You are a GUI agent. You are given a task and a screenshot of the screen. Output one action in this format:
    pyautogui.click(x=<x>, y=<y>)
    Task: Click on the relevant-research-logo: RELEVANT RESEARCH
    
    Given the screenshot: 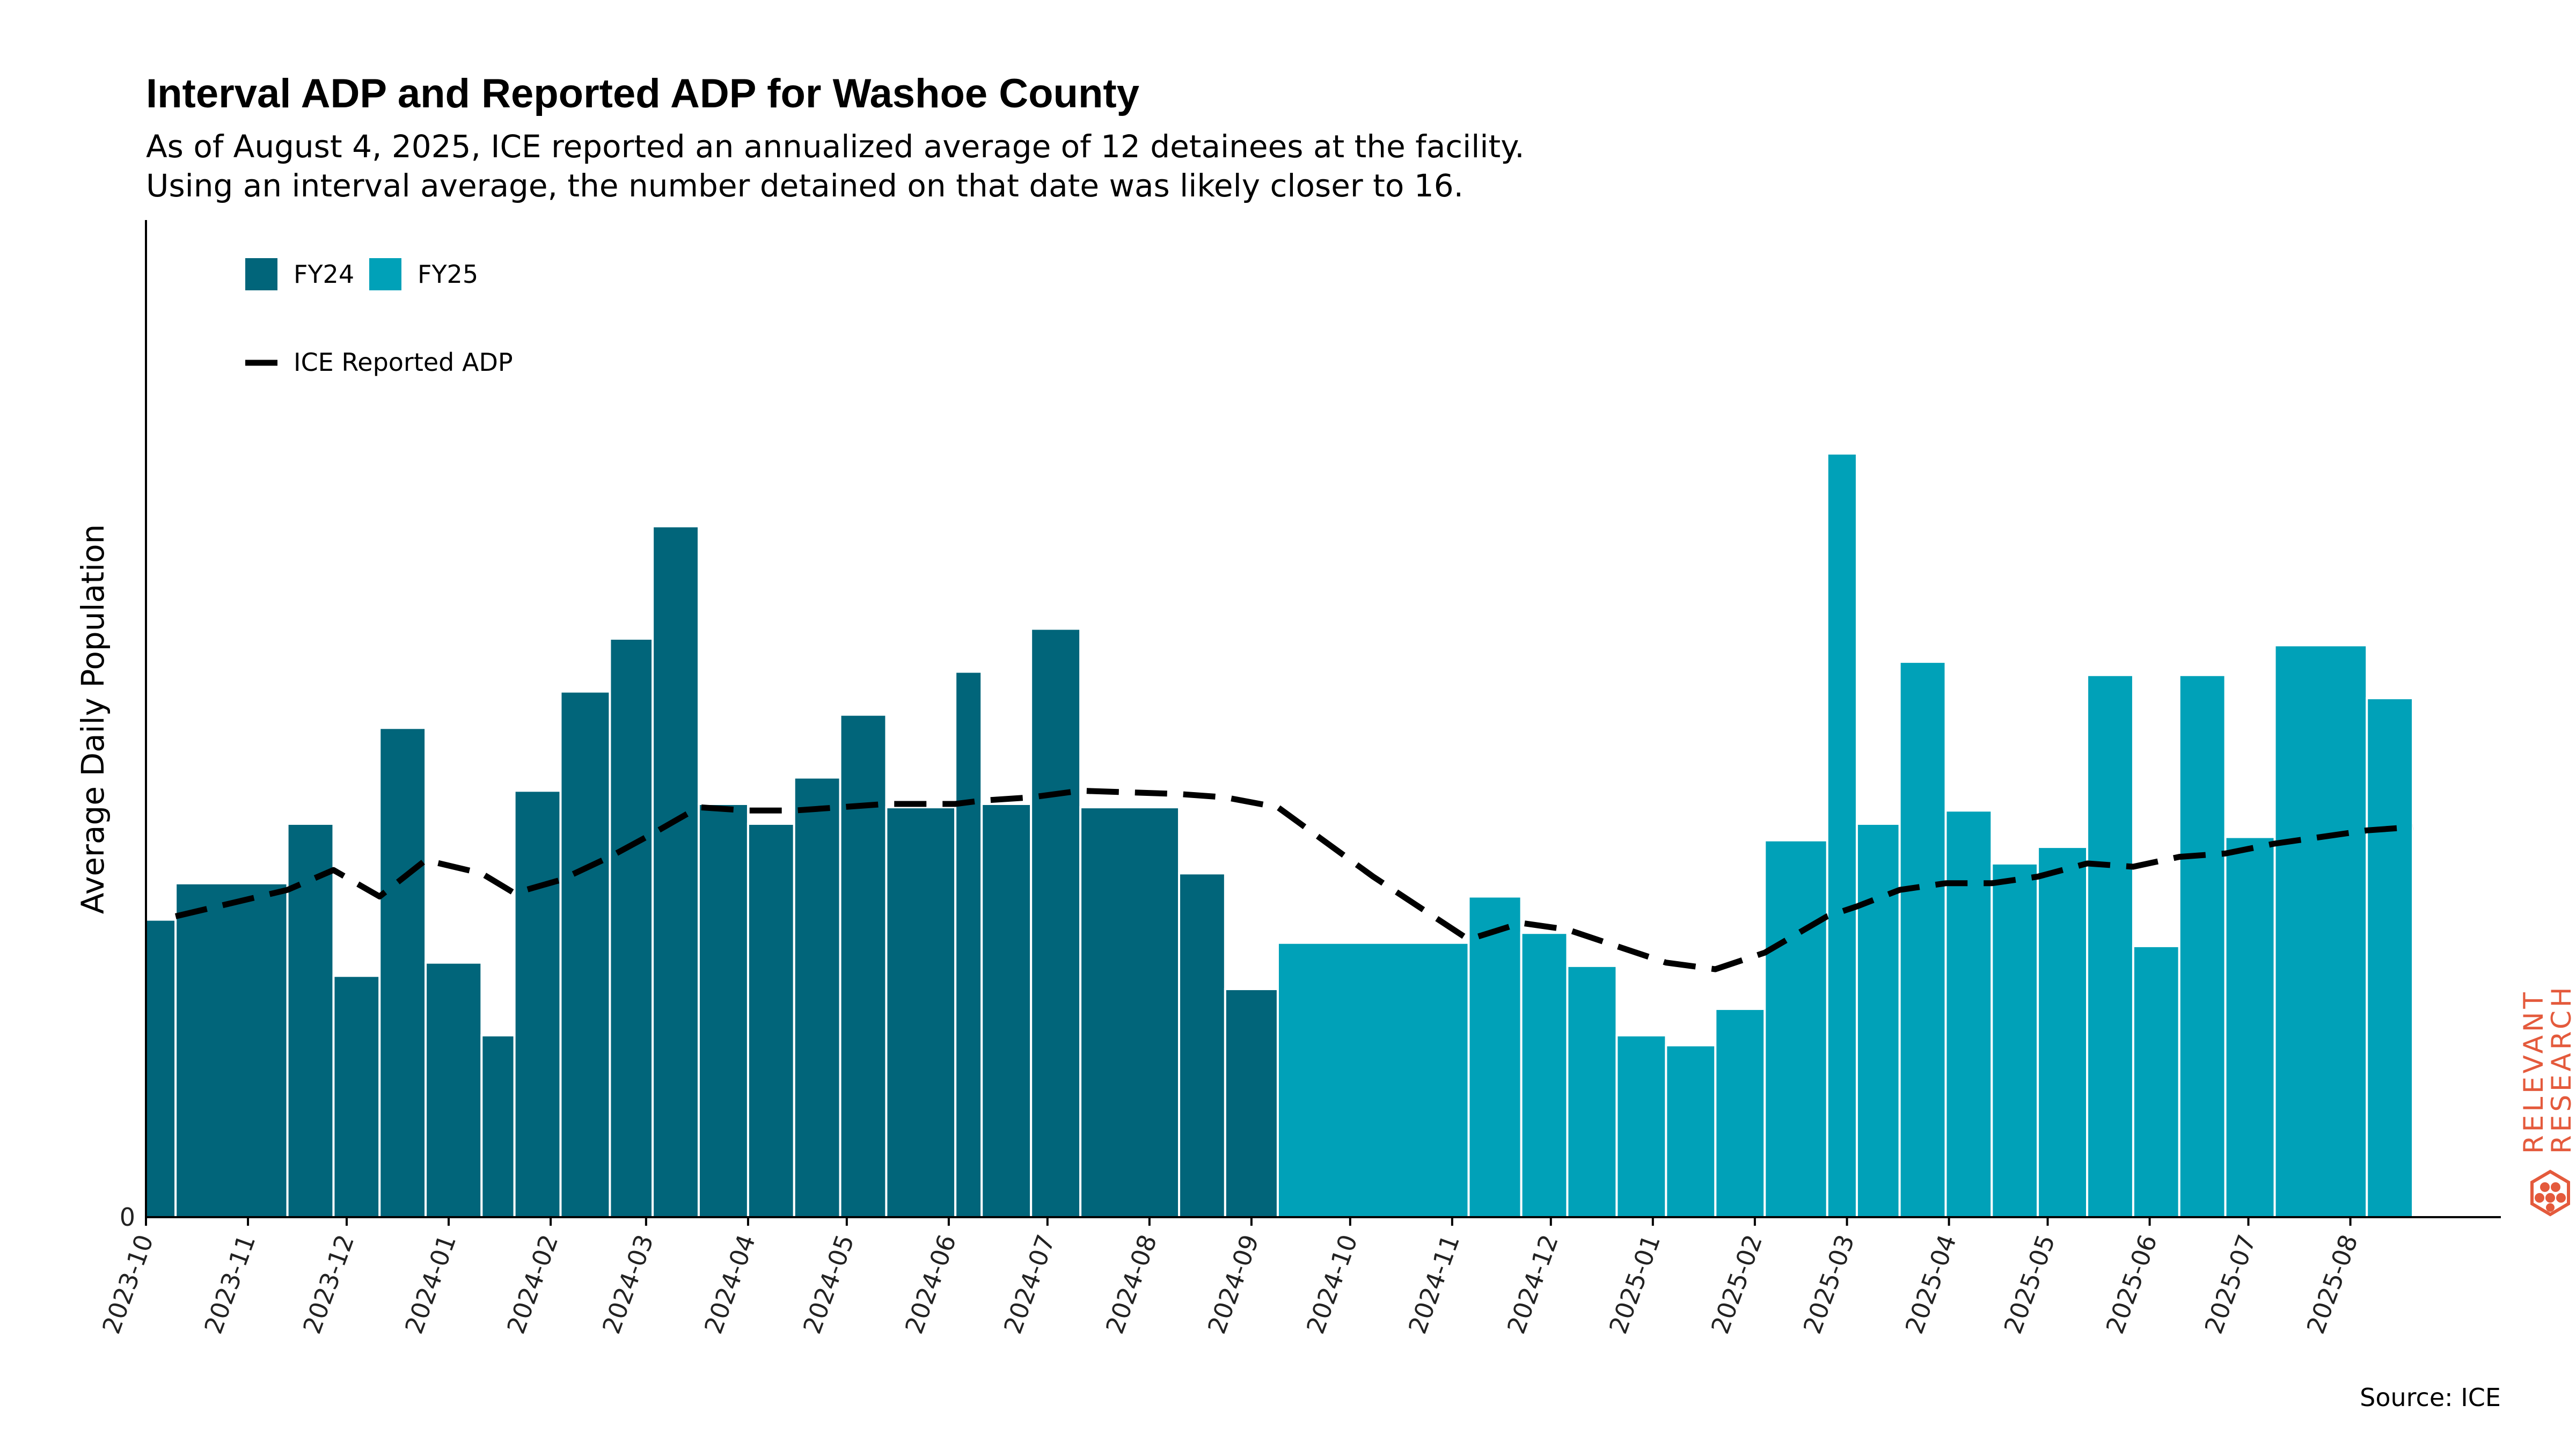 What is the action you would take?
    pyautogui.click(x=2547, y=1100)
    